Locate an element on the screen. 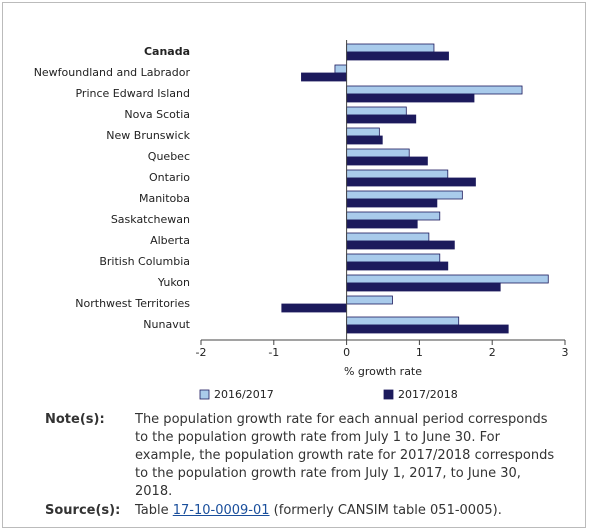 The width and height of the screenshot is (592, 532). category-label: Canada is located at coordinates (167, 51).